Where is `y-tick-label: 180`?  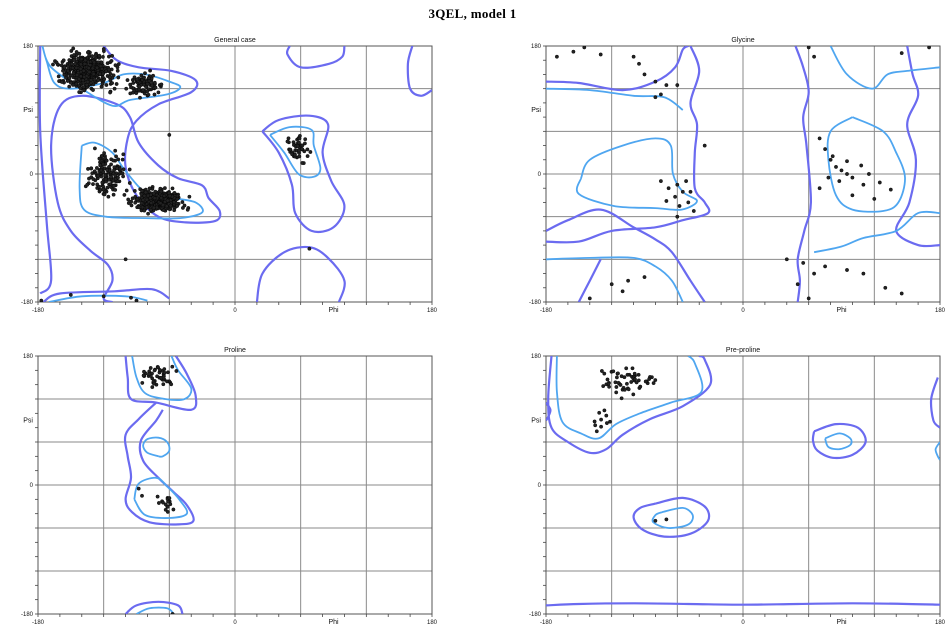
y-tick-label: 180 is located at coordinates (536, 47).